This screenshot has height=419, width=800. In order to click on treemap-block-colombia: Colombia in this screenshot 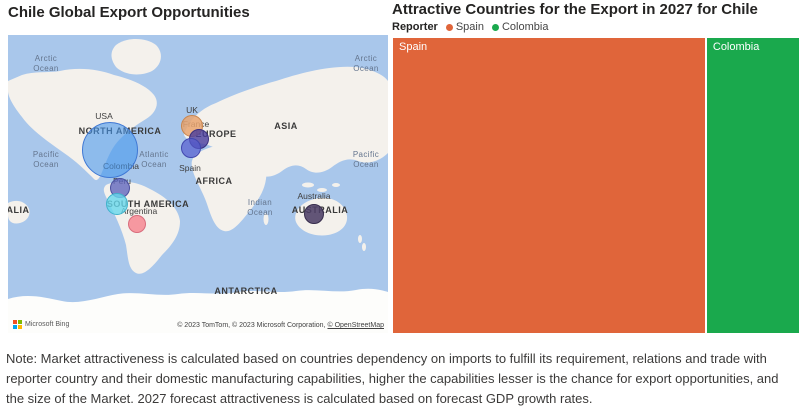, I will do `click(752, 185)`.